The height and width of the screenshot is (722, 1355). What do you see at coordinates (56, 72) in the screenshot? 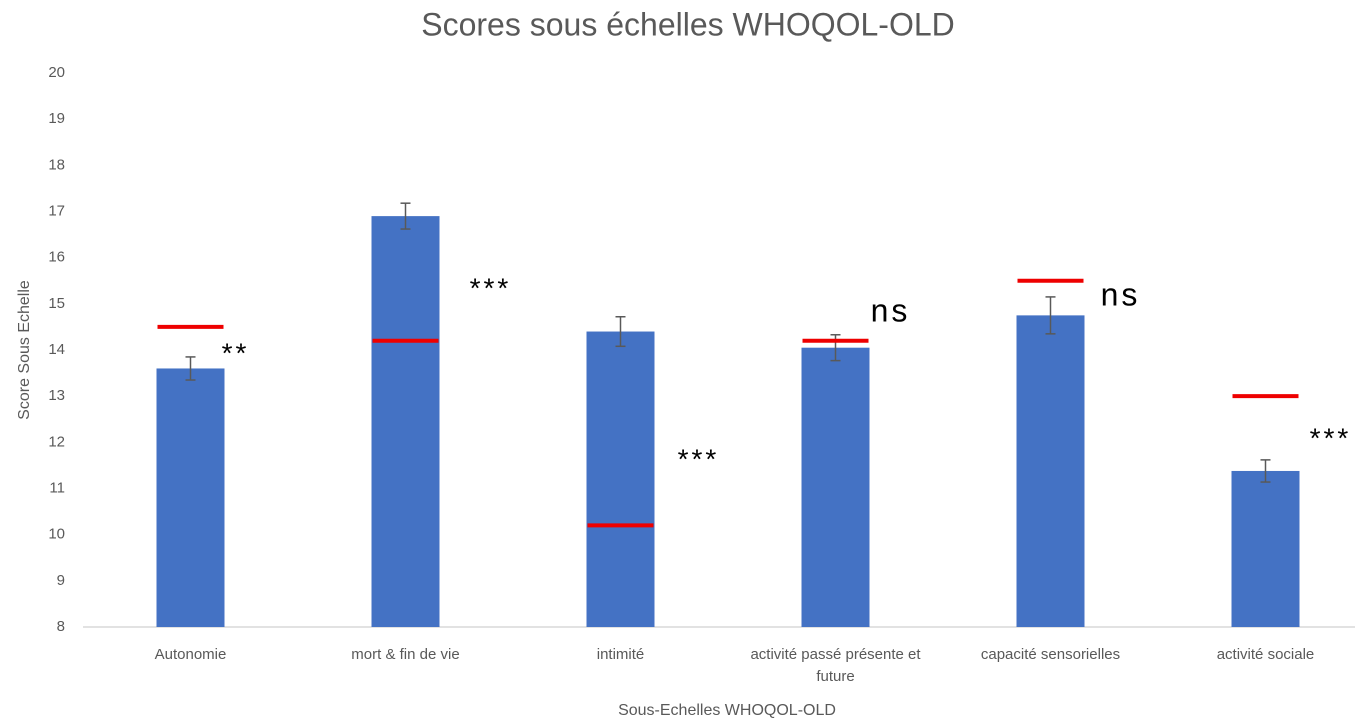
I see `y-tick-label: 20` at bounding box center [56, 72].